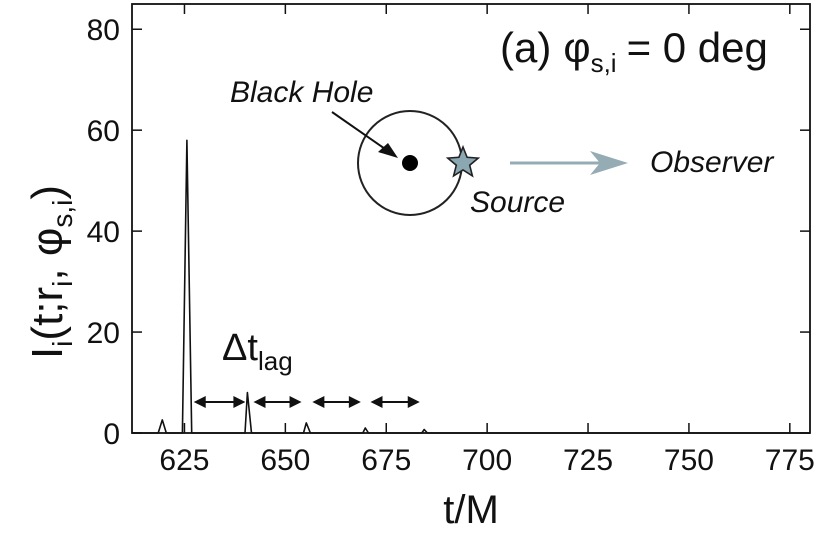  What do you see at coordinates (517, 202) in the screenshot?
I see `source-label: Source` at bounding box center [517, 202].